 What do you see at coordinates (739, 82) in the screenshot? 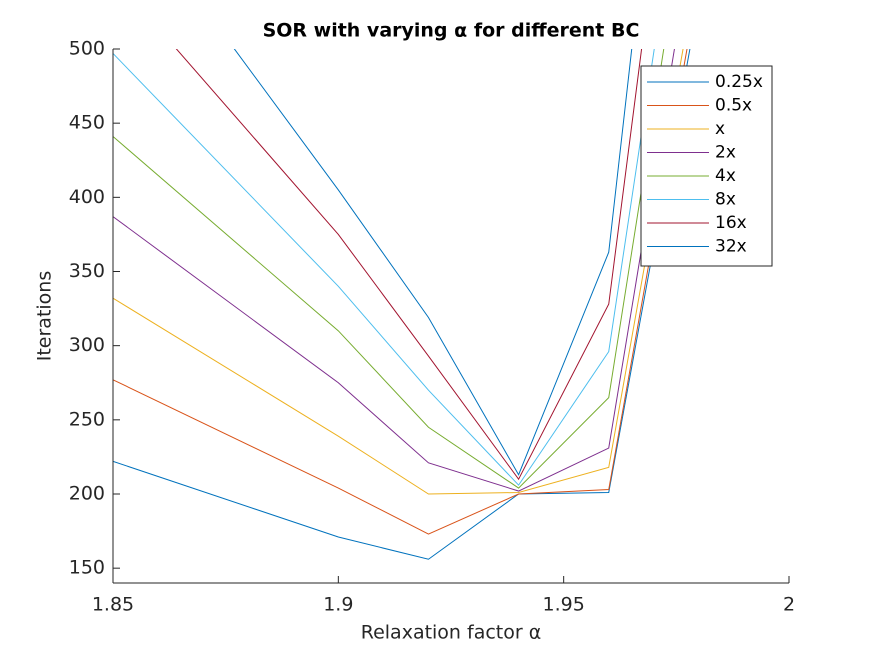
I see `legend-label: 0.25x` at bounding box center [739, 82].